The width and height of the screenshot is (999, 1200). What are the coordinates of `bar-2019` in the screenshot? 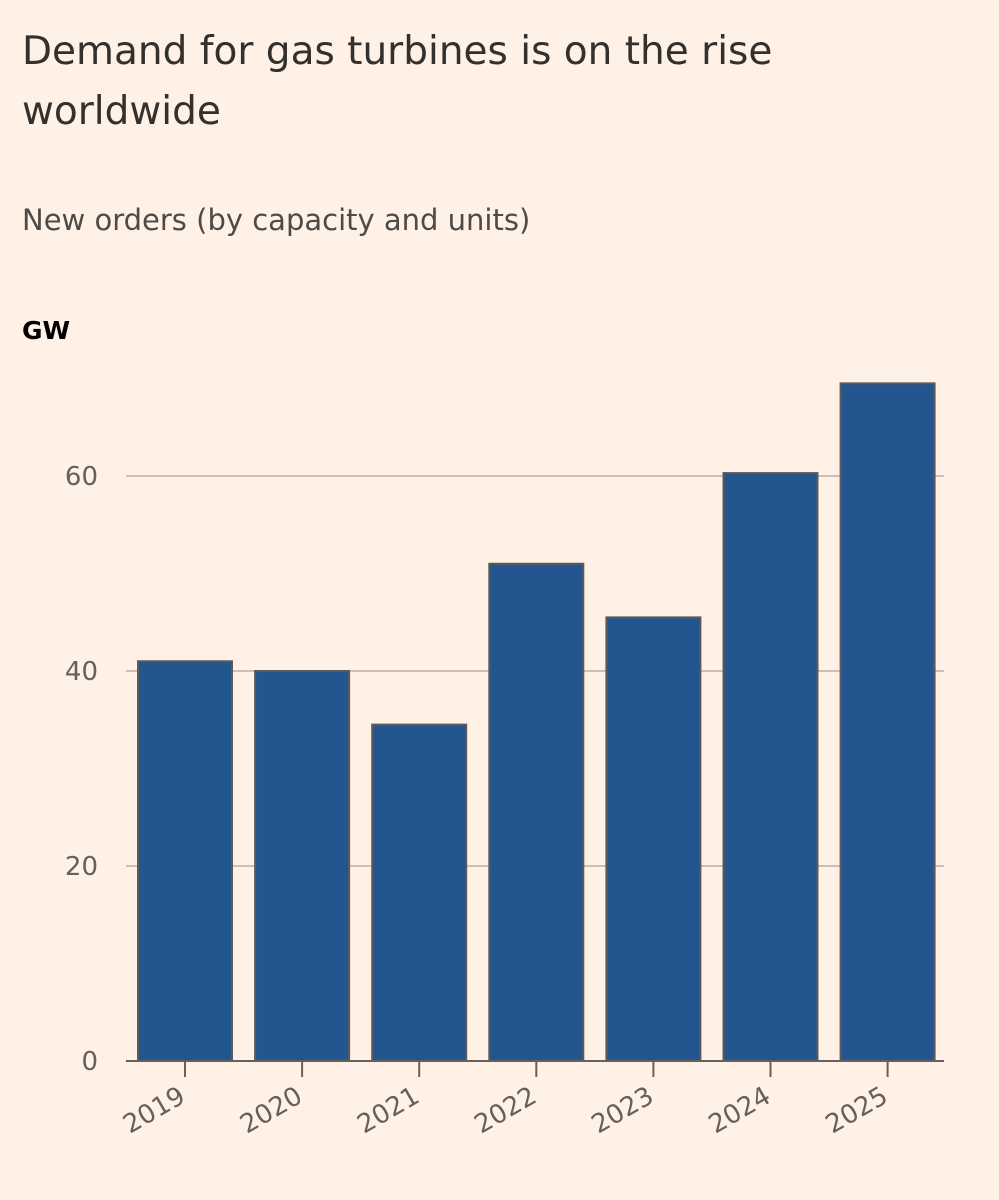 It's located at (185, 861).